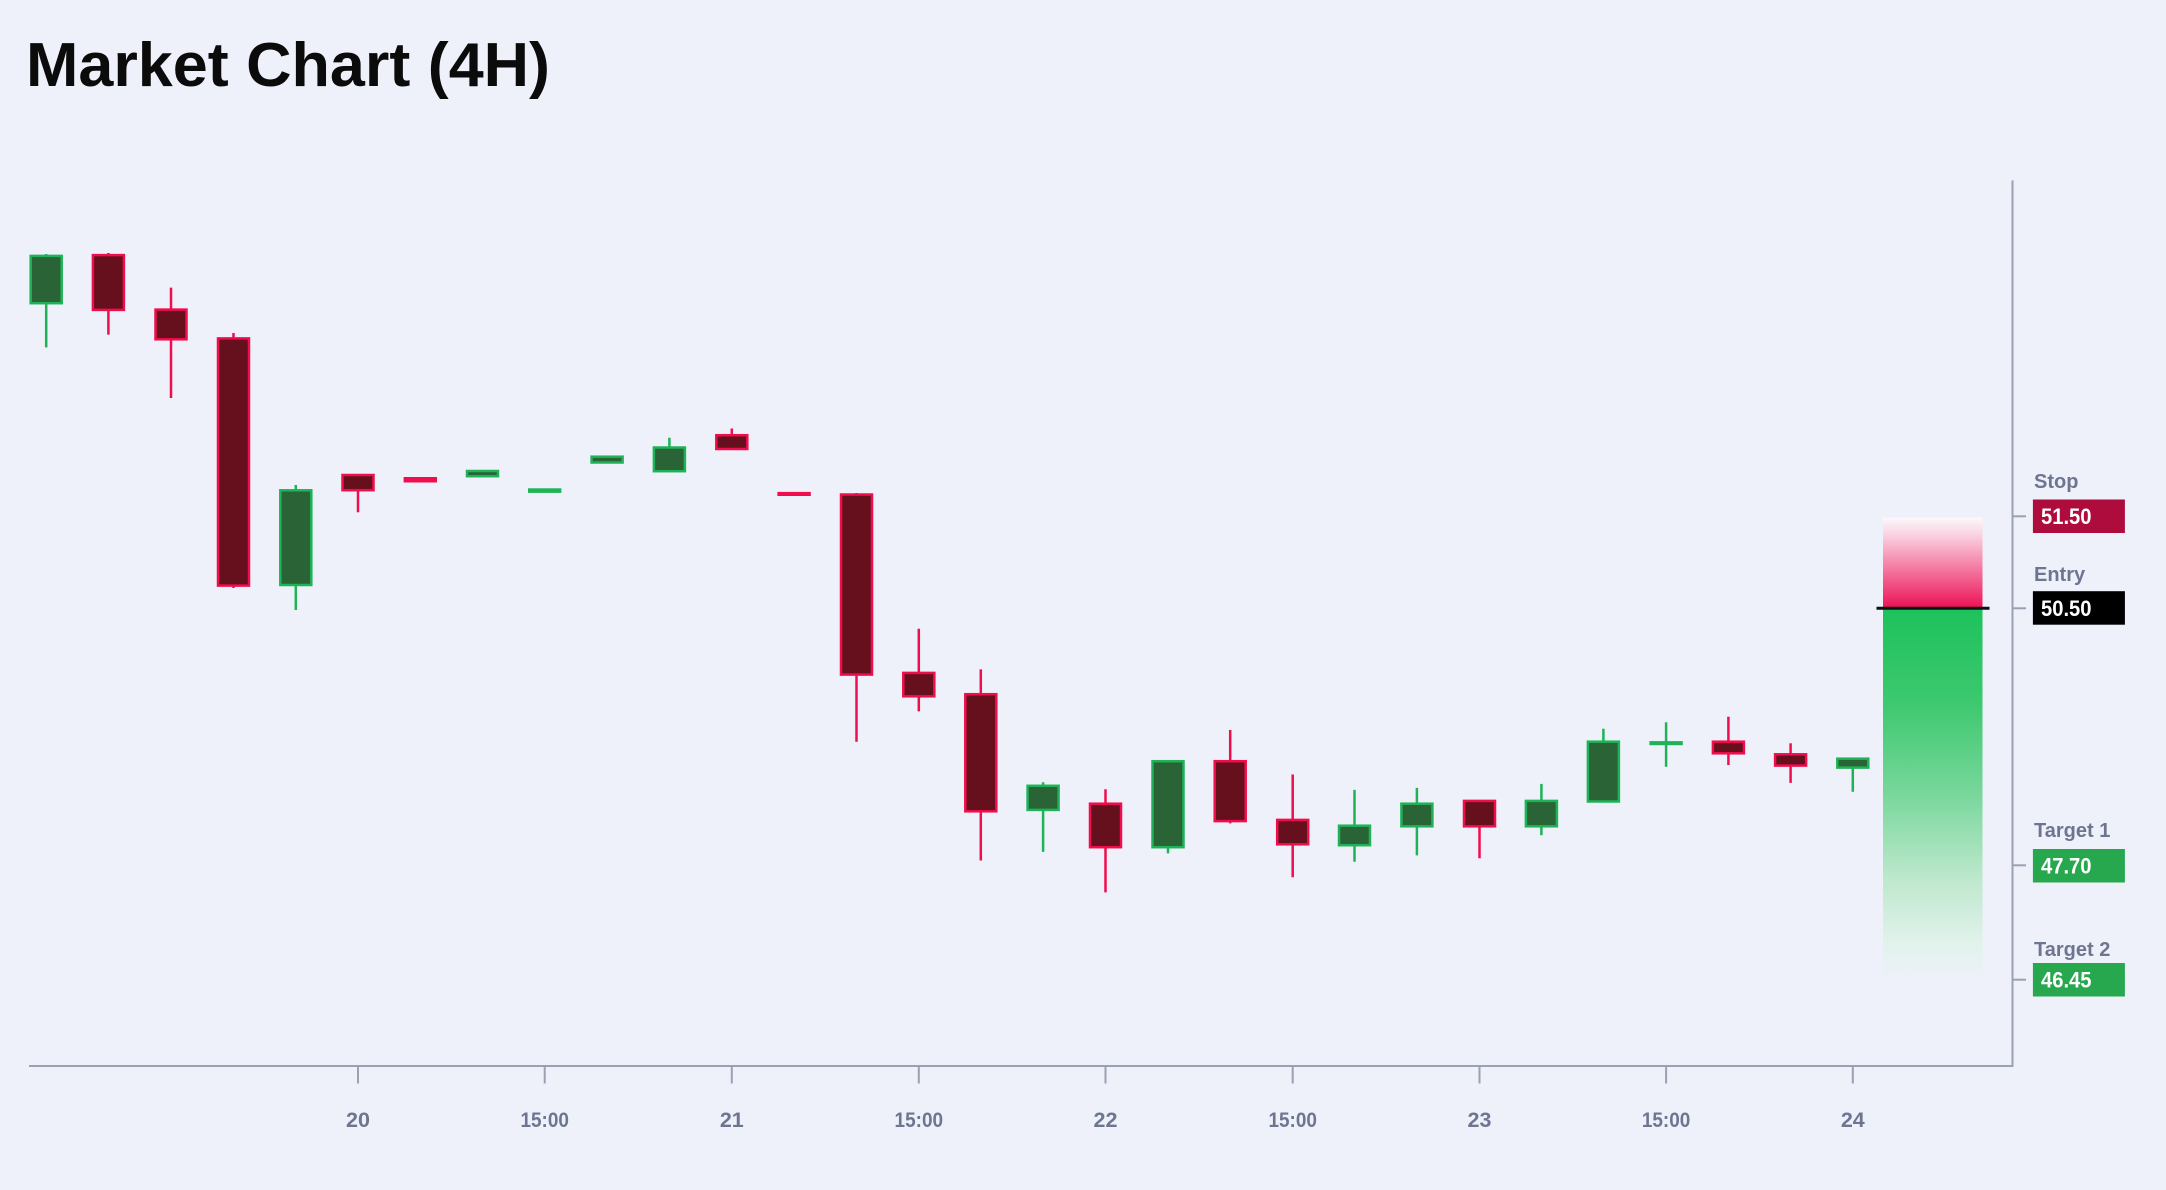 The height and width of the screenshot is (1190, 2166). Describe the element at coordinates (2060, 575) in the screenshot. I see `svg-text: Entry` at that location.